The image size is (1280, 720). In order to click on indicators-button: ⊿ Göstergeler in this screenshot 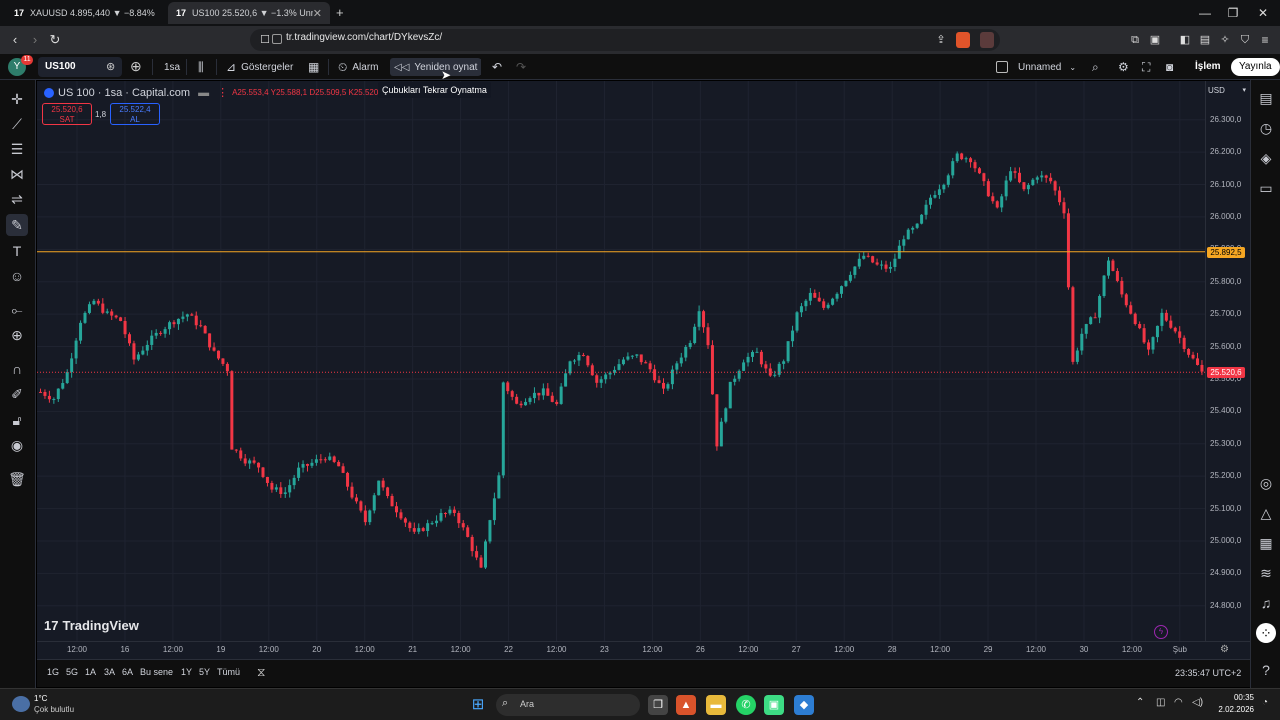, I will do `click(259, 67)`.